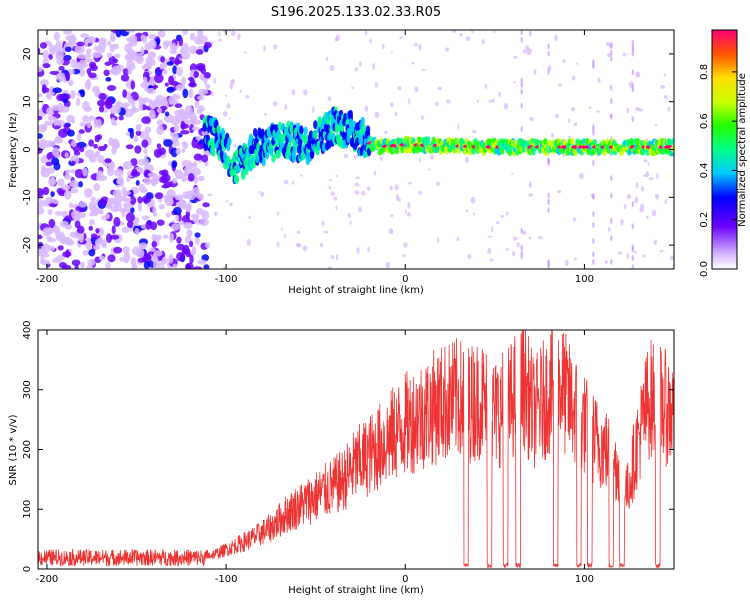  Describe the element at coordinates (27, 197) in the screenshot. I see `top-y-tick-label: -10` at that location.